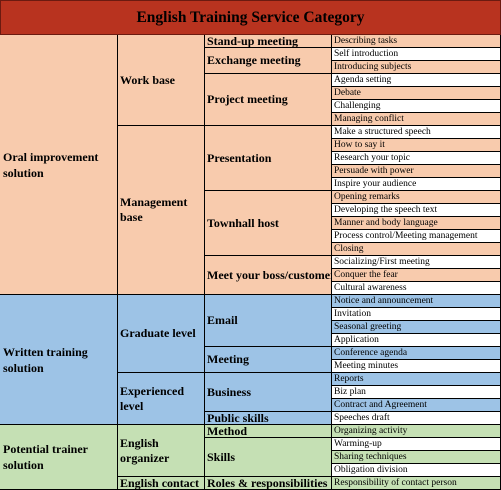 This screenshot has width=501, height=490. What do you see at coordinates (247, 99) in the screenshot?
I see `subcategory-project-meeting-text: Project meeting` at bounding box center [247, 99].